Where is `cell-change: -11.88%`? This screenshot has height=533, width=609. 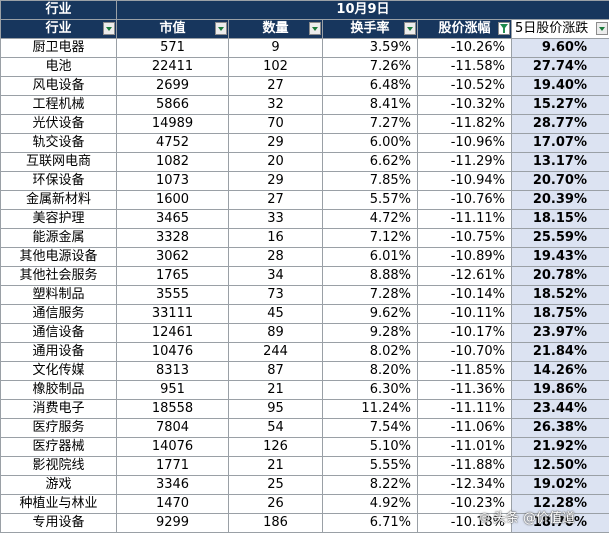
cell-change: -11.88% is located at coordinates (465, 466).